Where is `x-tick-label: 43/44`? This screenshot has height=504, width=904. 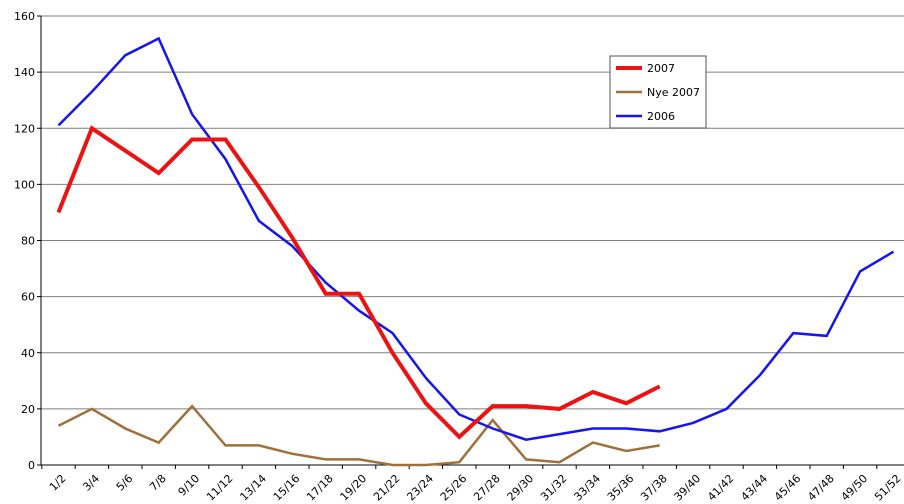 x-tick-label: 43/44 is located at coordinates (754, 488).